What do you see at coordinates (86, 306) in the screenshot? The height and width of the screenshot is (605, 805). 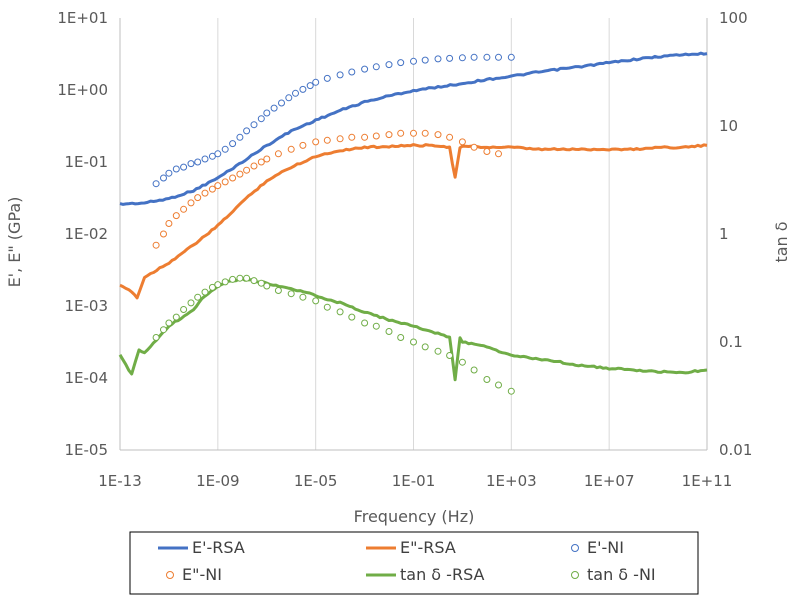 I see `y-tick-label: 1E-03` at bounding box center [86, 306].